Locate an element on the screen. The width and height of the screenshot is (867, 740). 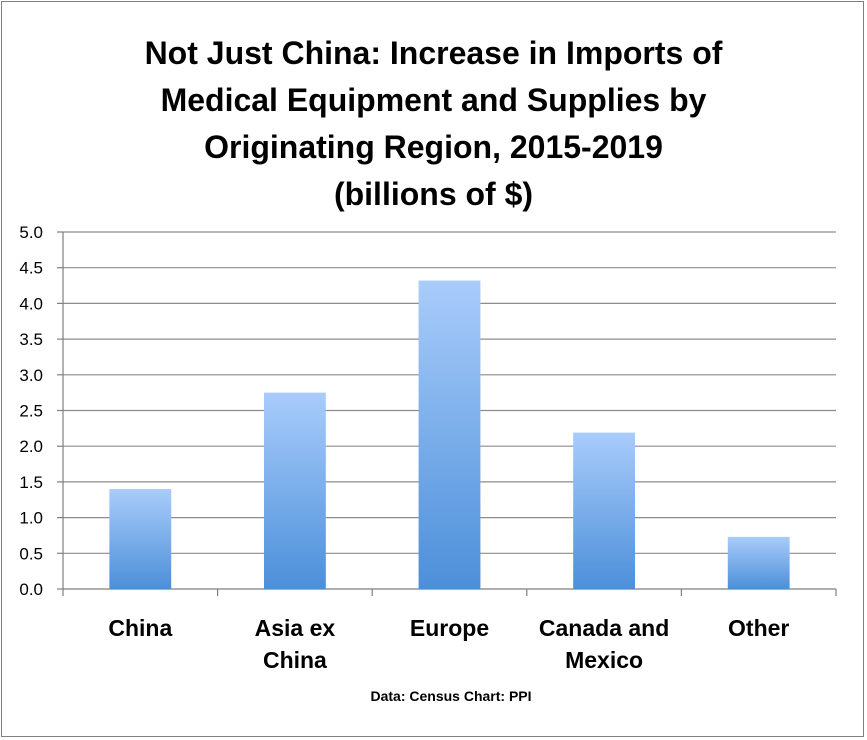
y-tick-label: 1.5 is located at coordinates (31, 482).